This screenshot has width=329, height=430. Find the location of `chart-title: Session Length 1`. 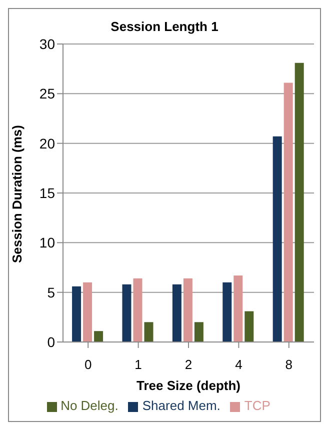

chart-title: Session Length 1 is located at coordinates (165, 26).